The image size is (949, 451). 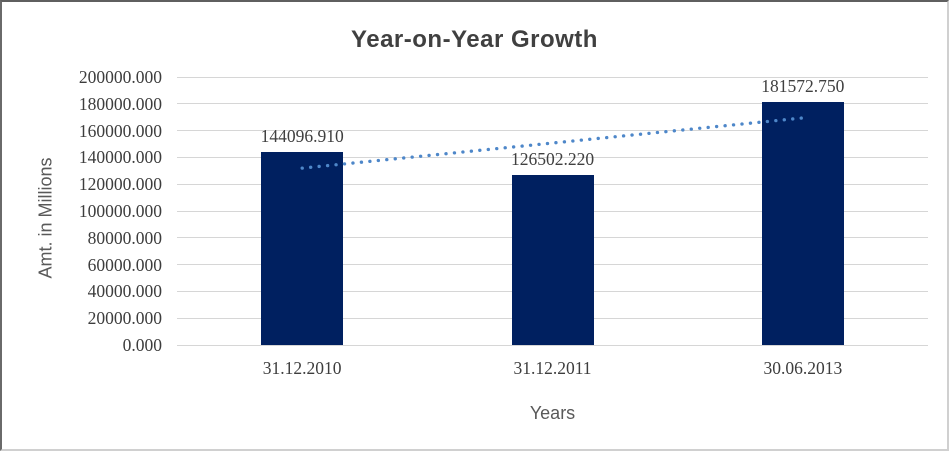 What do you see at coordinates (803, 85) in the screenshot?
I see `bar-data-label: 181572.750` at bounding box center [803, 85].